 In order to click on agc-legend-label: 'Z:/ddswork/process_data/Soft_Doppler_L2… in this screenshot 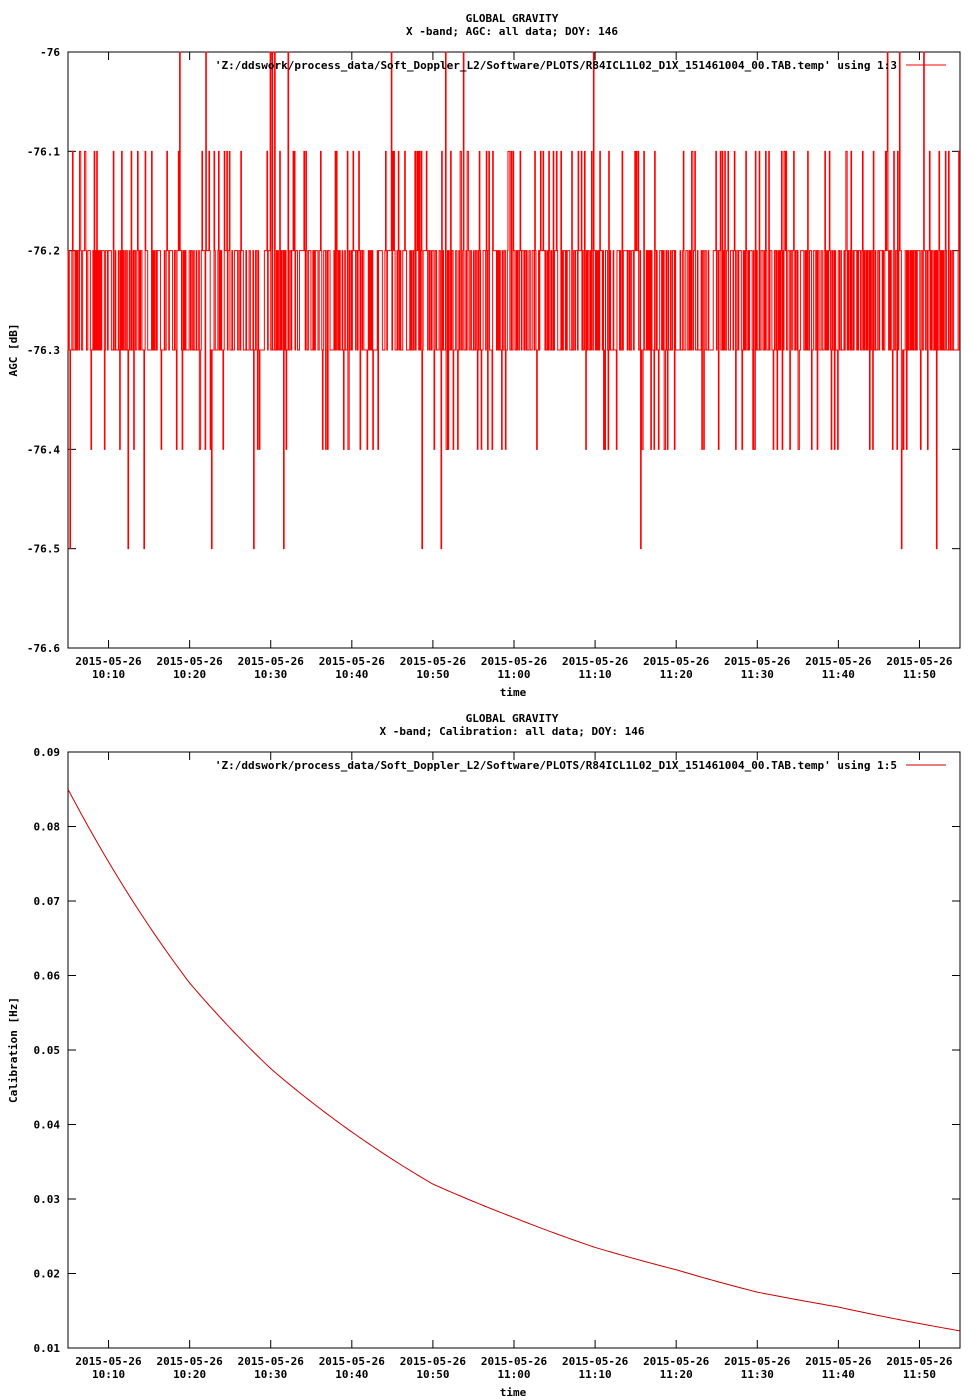, I will do `click(556, 65)`.